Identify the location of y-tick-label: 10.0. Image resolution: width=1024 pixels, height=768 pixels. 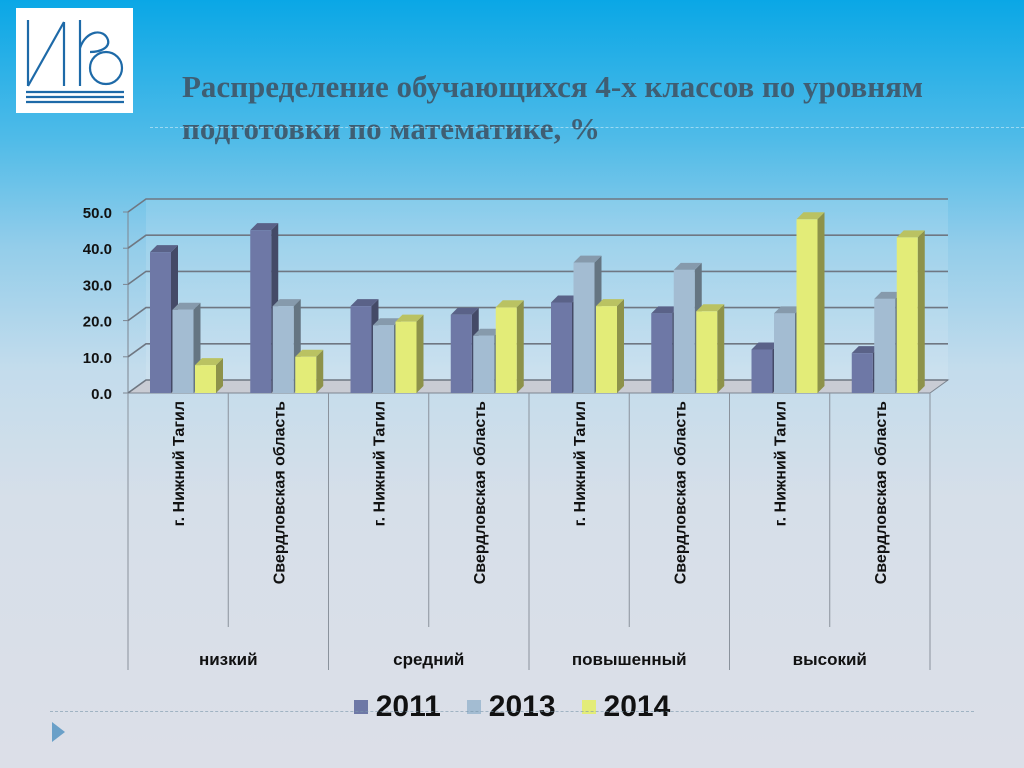
(97, 358).